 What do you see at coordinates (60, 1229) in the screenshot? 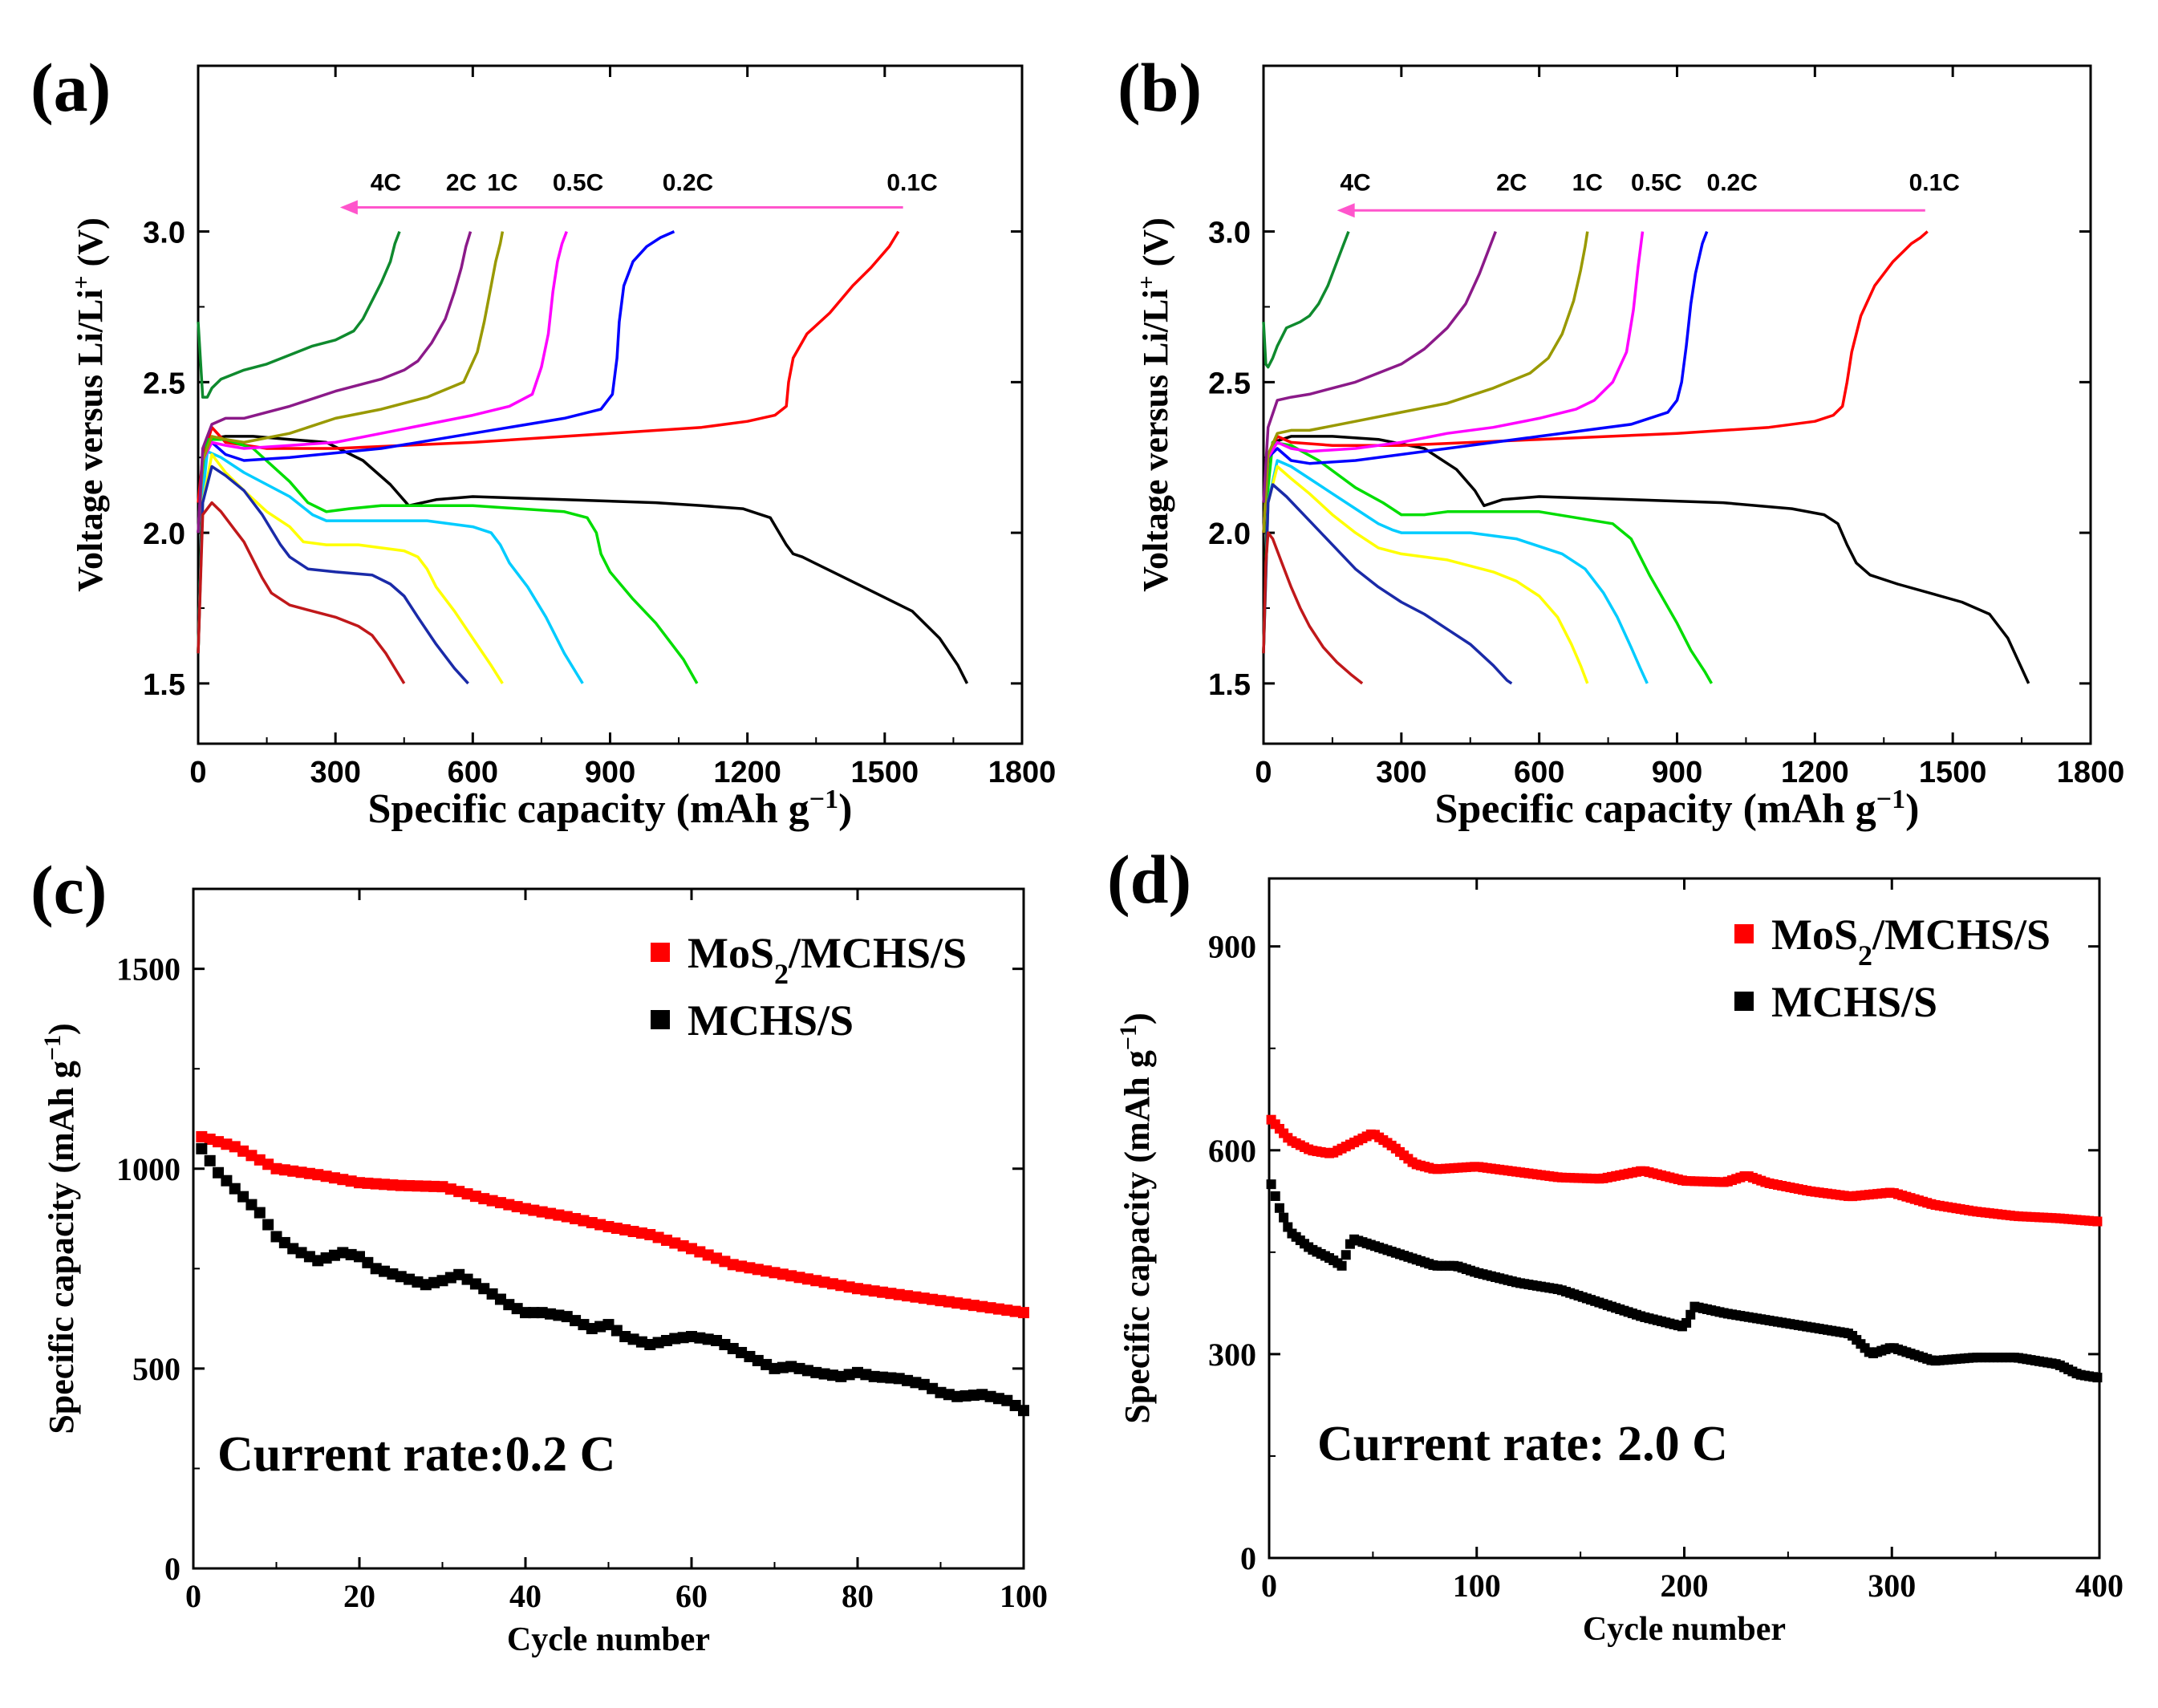
I see `y-axis-label: Specific capacity (mAh g−1)` at bounding box center [60, 1229].